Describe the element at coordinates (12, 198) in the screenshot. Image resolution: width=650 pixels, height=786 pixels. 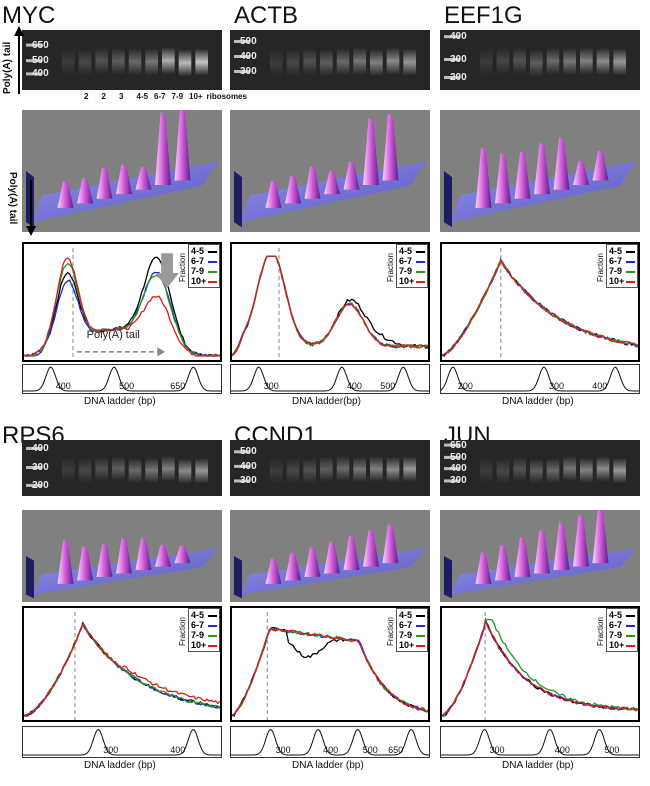
I see `polyA-axis-label-surface: Poly(A) tail` at that location.